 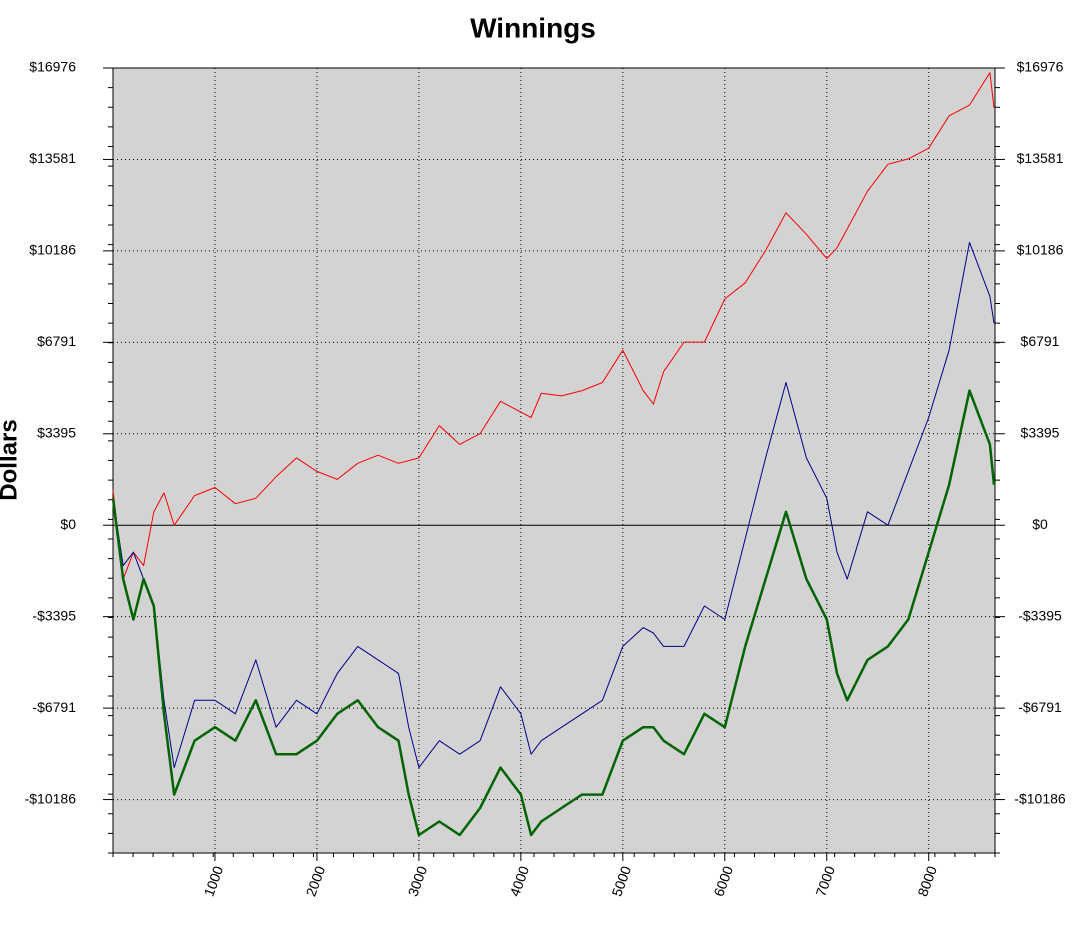 I want to click on y-tick-label: $10186, so click(x=52, y=250).